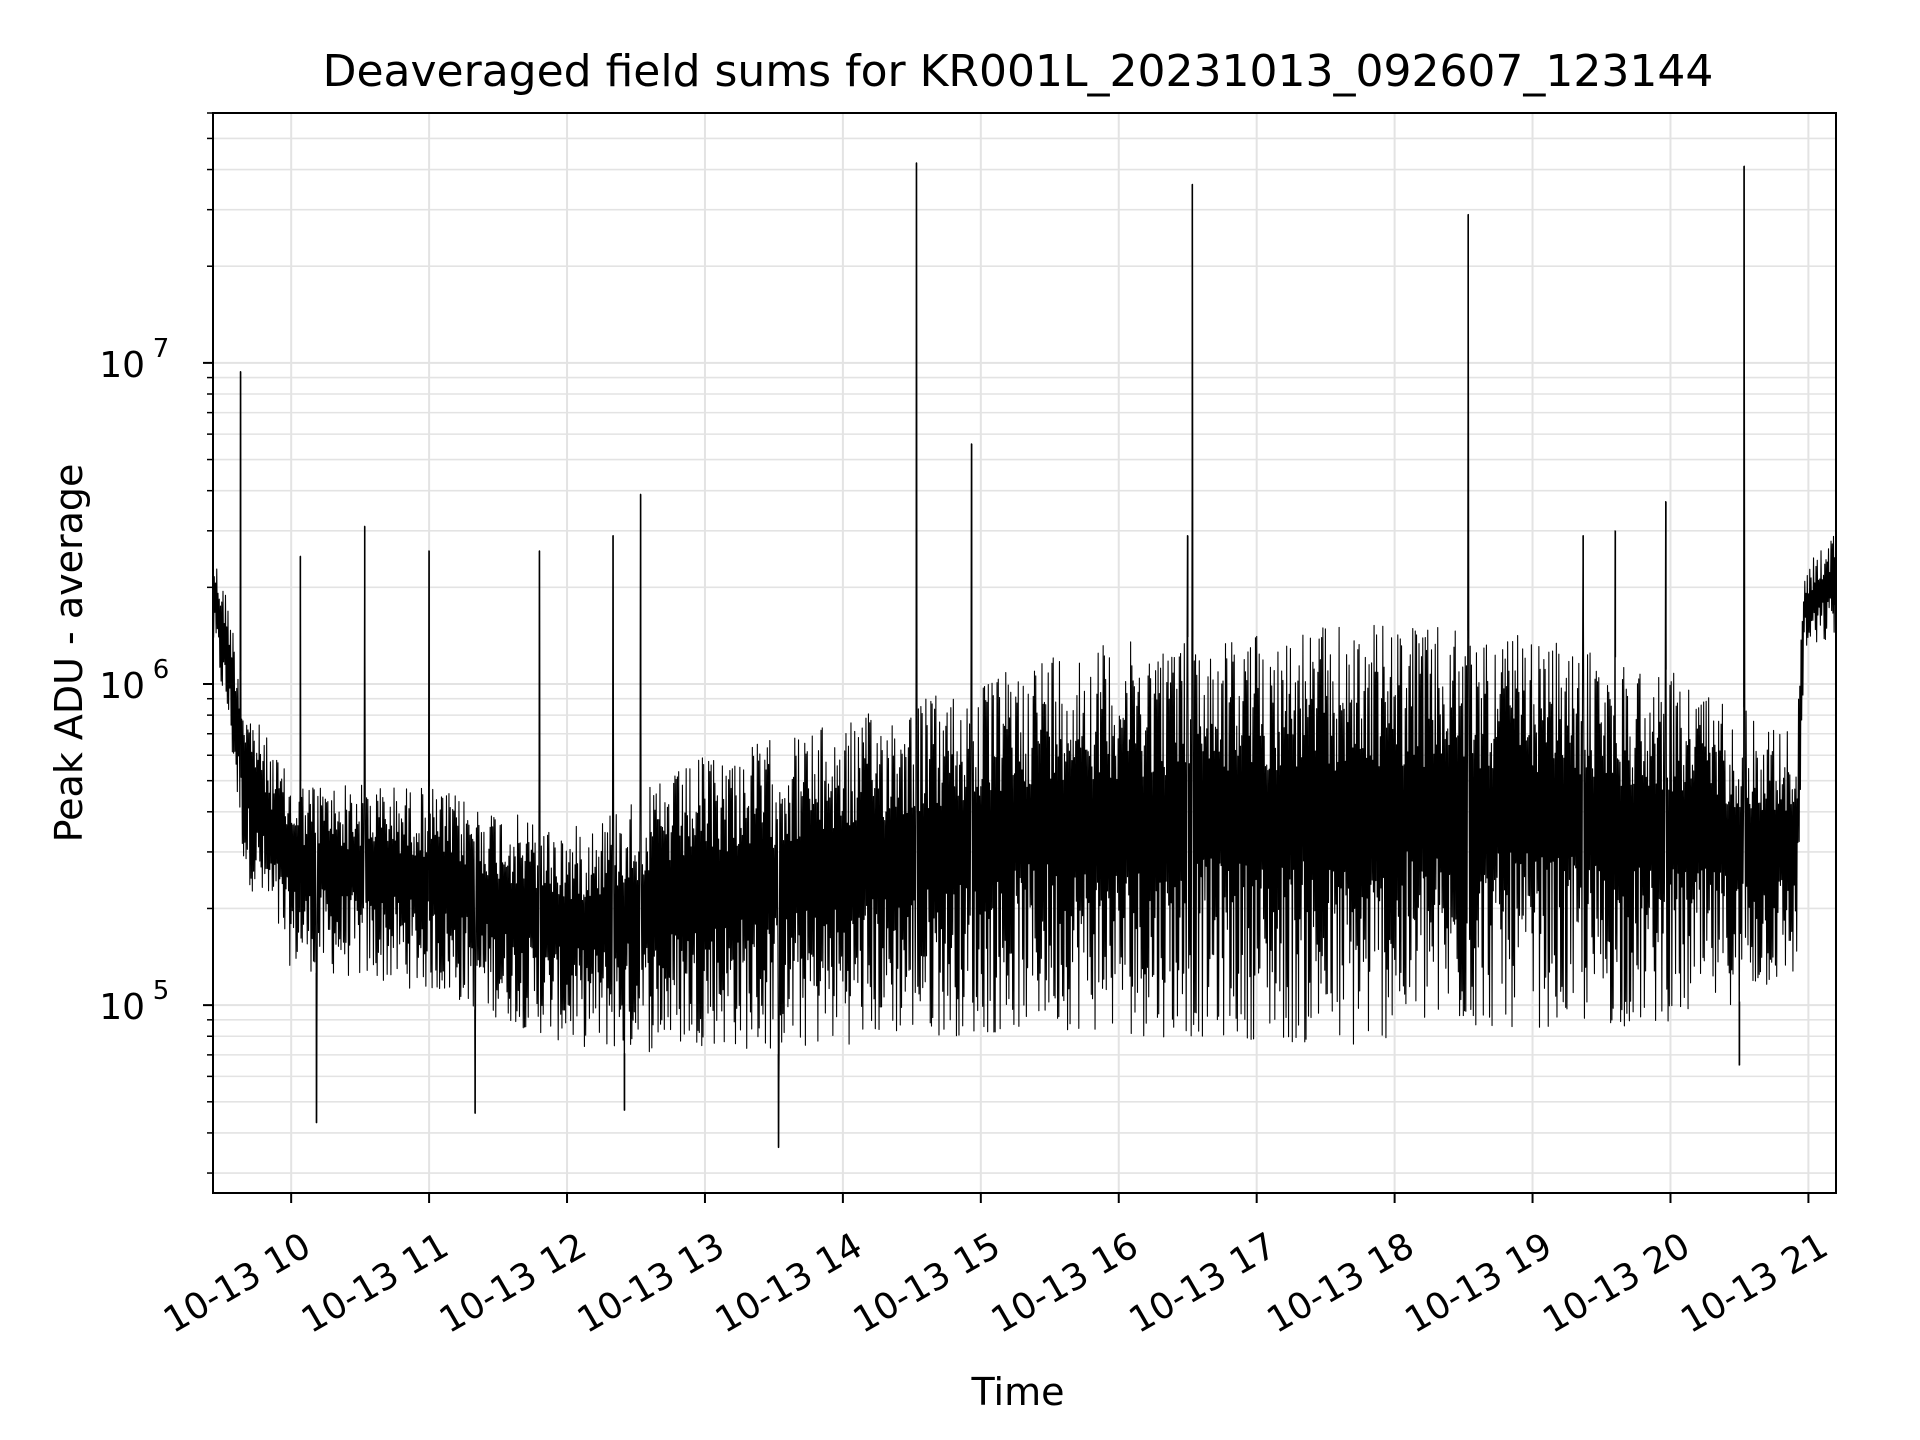 This screenshot has height=1440, width=1920. I want to click on y-tick-label-exponent: 6, so click(161, 670).